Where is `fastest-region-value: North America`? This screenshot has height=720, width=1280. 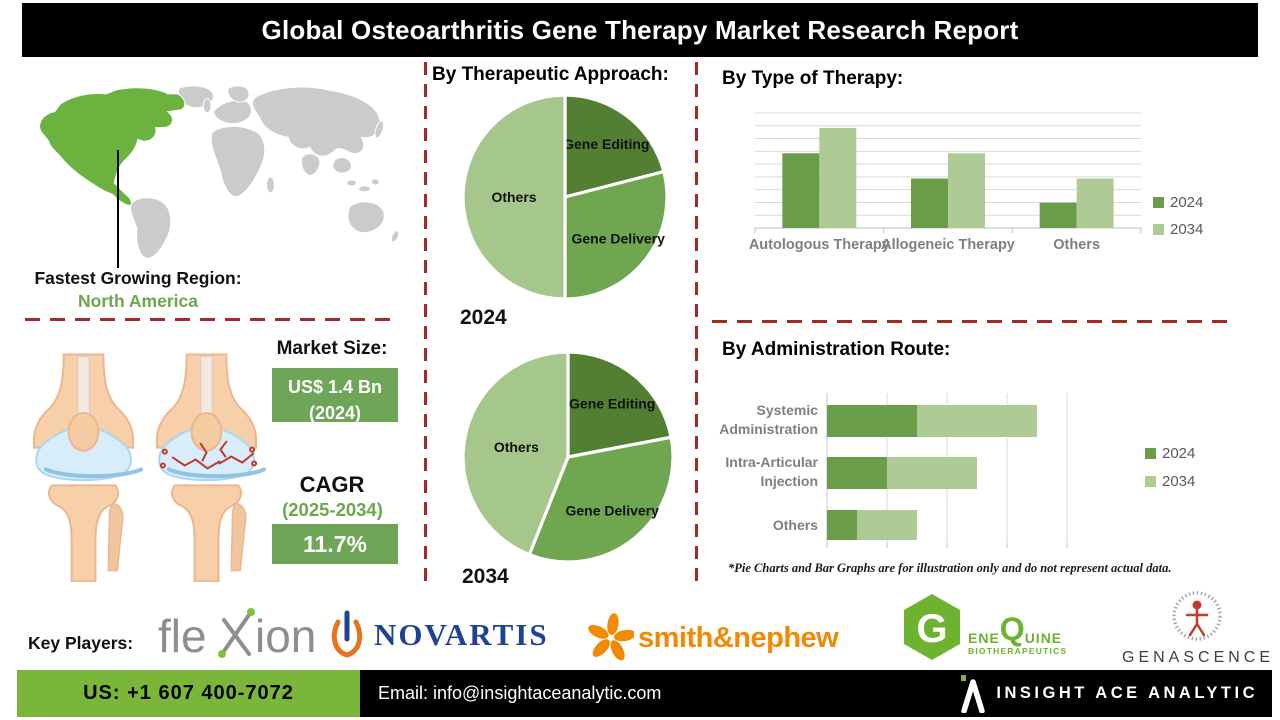
fastest-region-value: North America is located at coordinates (138, 301).